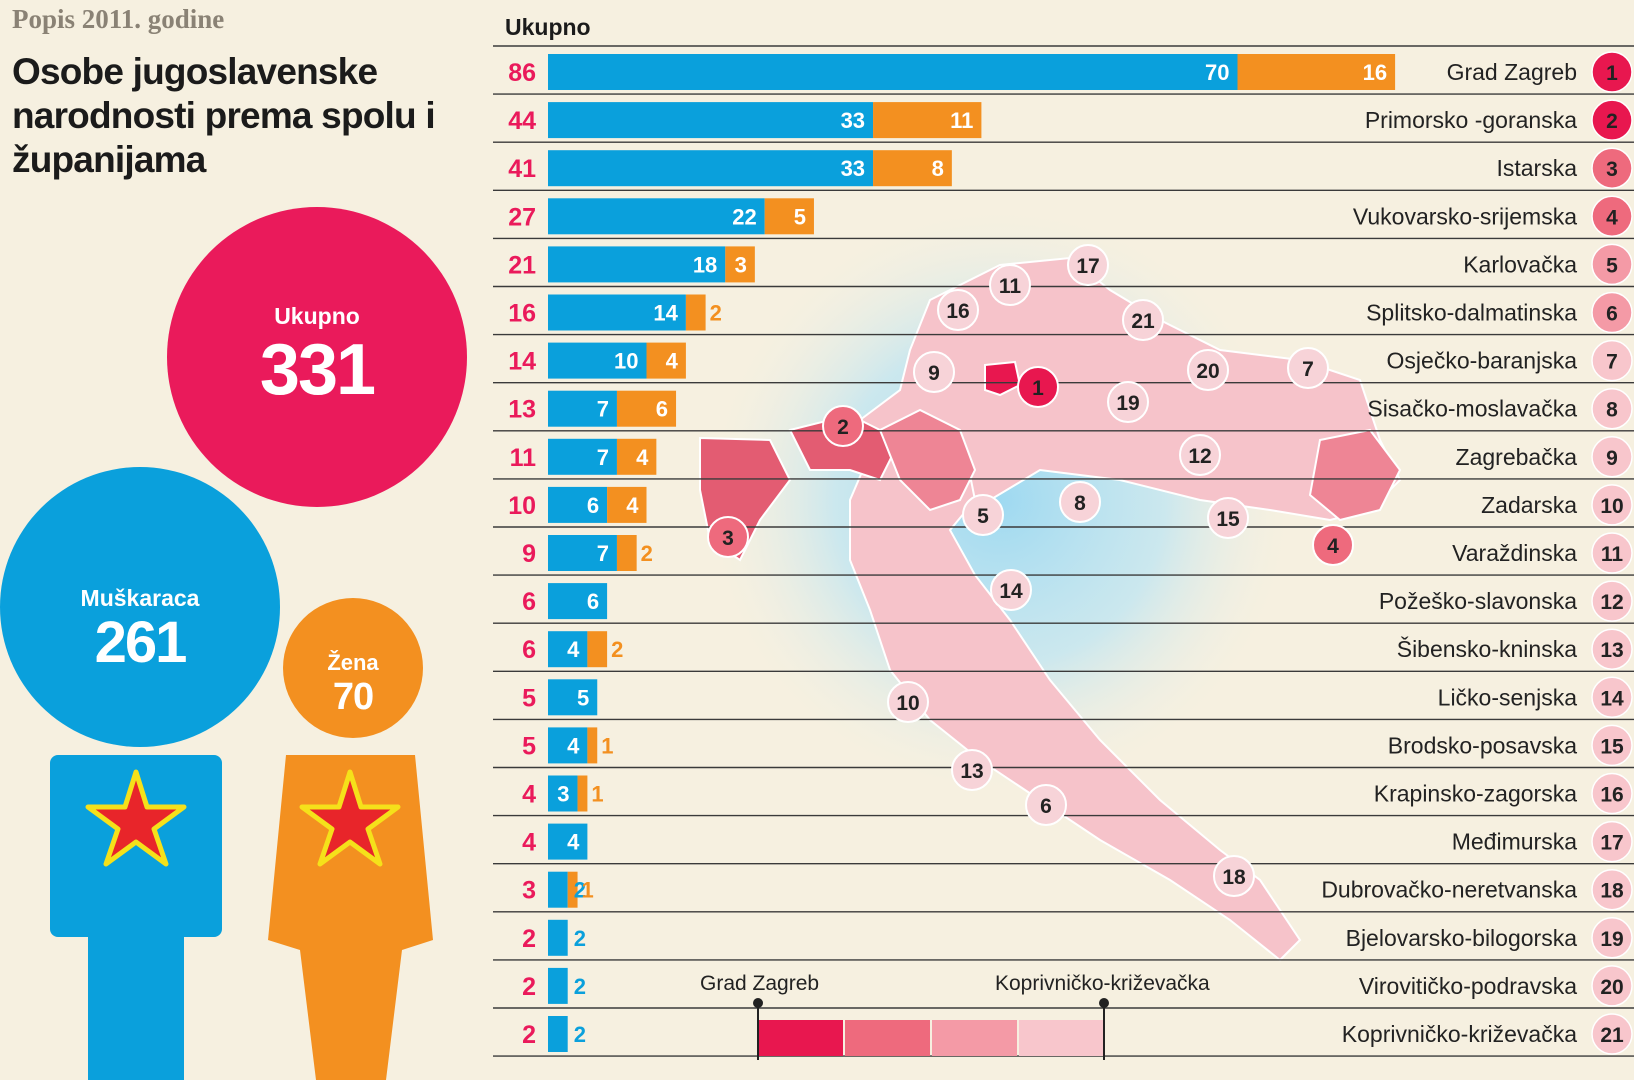  What do you see at coordinates (1611, 506) in the screenshot?
I see `rank-number: 10` at bounding box center [1611, 506].